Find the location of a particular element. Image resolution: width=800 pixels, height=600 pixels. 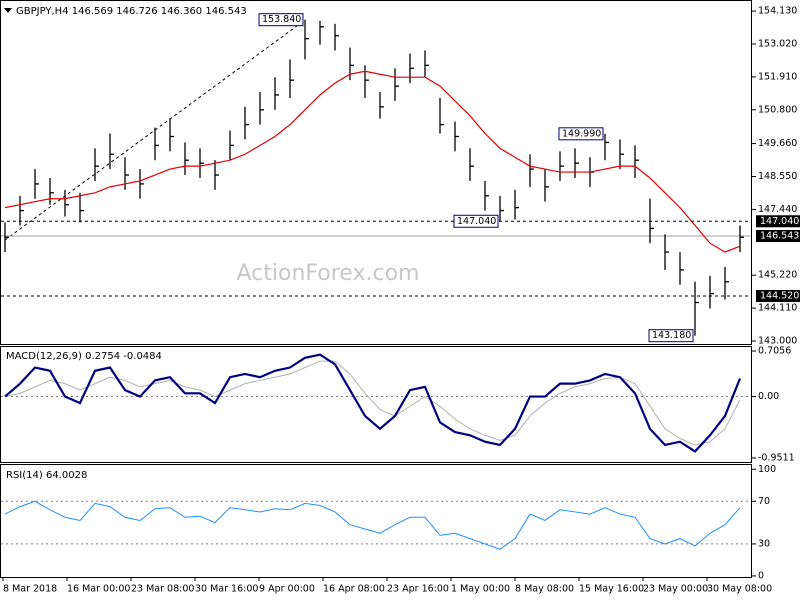

x-tick-label: 30 May 08:00 is located at coordinates (739, 589).